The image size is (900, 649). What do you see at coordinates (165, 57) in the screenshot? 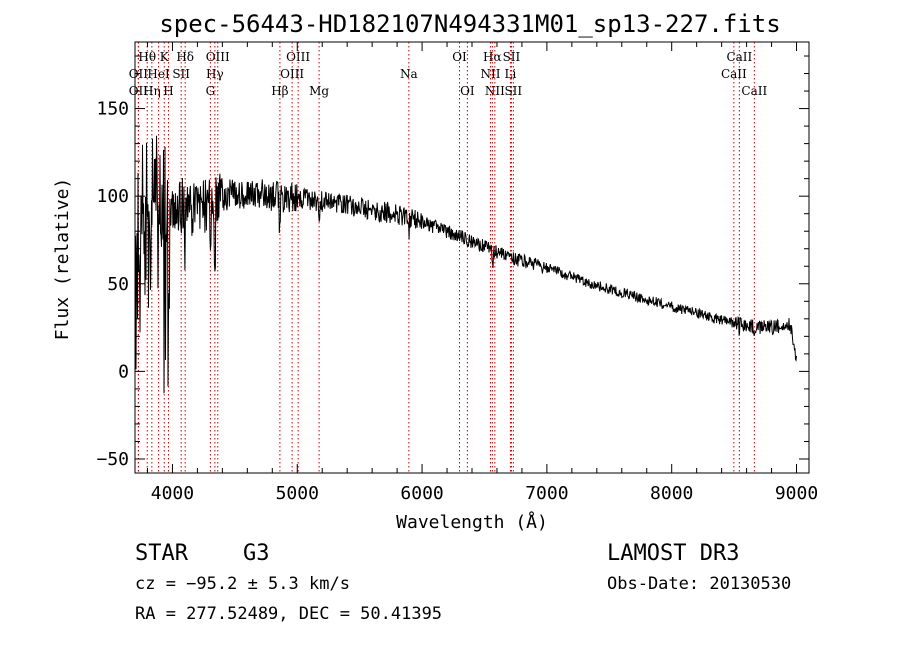
I see `spectral-line-label: K` at bounding box center [165, 57].